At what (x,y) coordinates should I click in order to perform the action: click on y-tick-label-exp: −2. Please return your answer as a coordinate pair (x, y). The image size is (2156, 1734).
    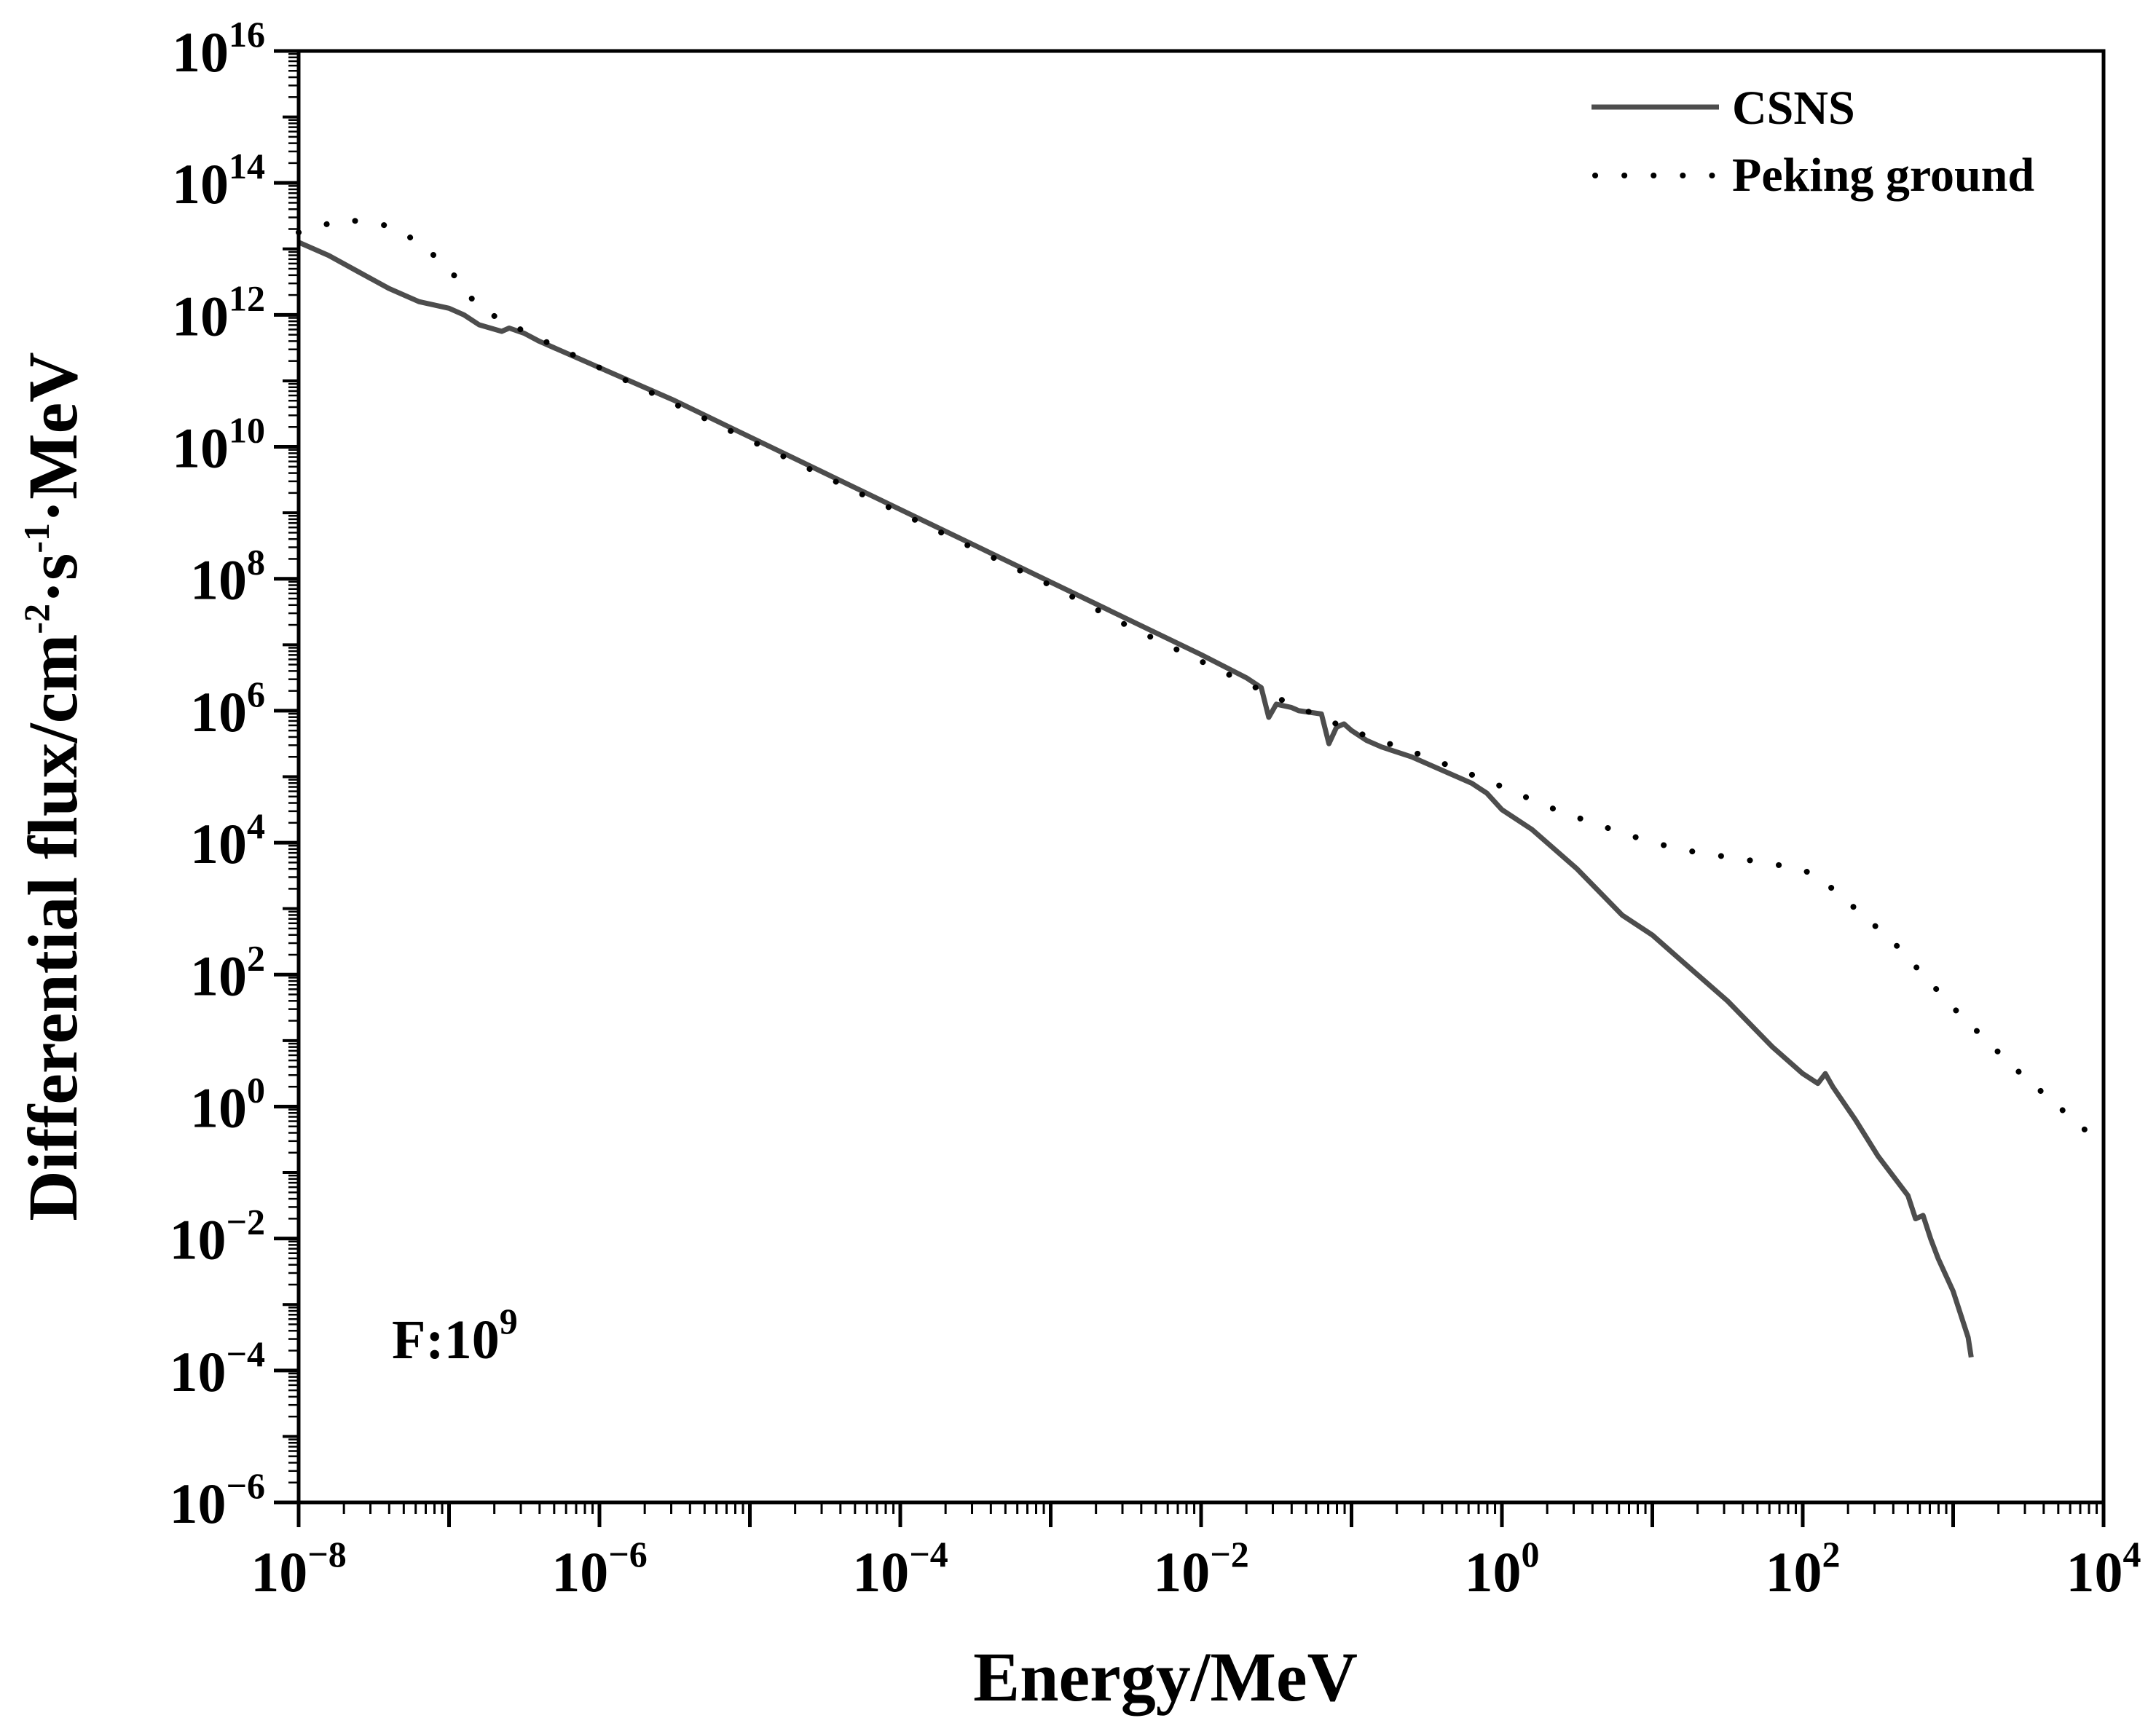
    Looking at the image, I should click on (246, 1222).